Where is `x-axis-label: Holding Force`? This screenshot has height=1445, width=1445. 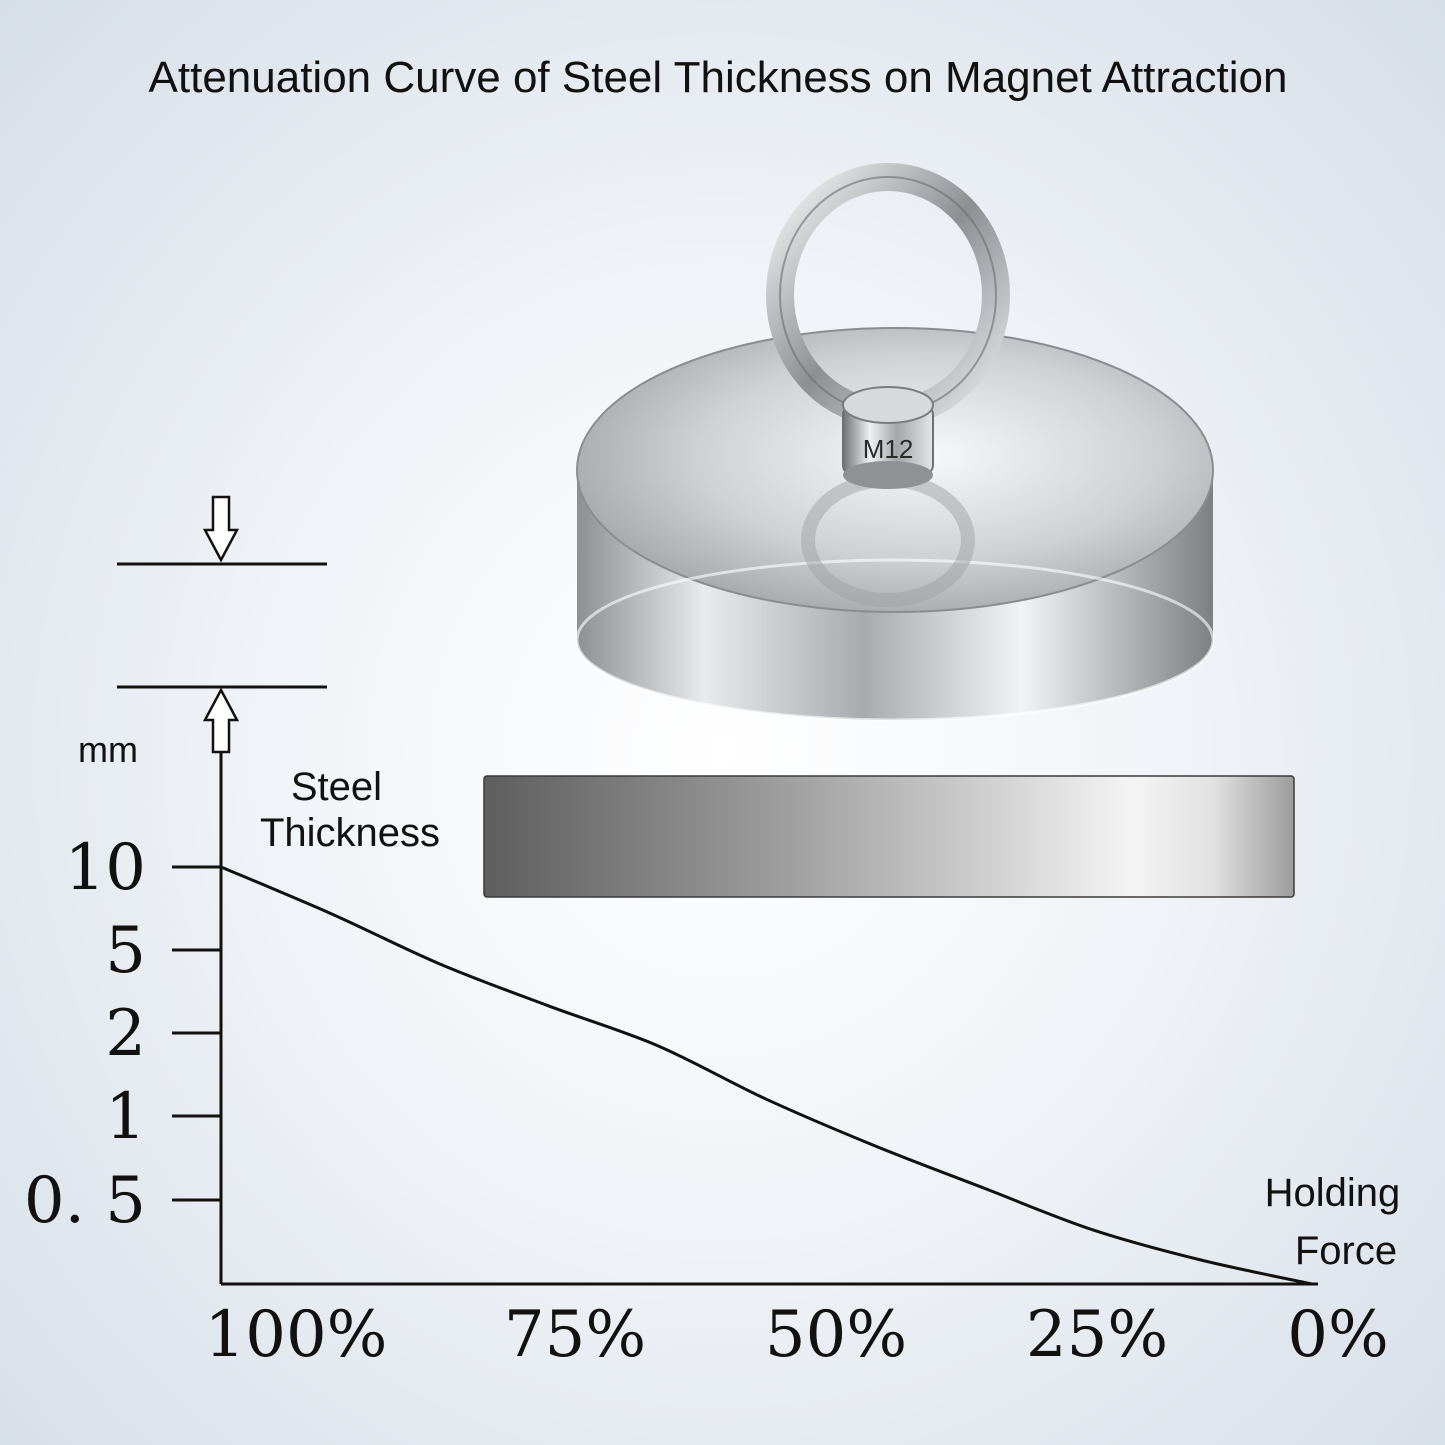
x-axis-label: Holding Force is located at coordinates (1338, 1222).